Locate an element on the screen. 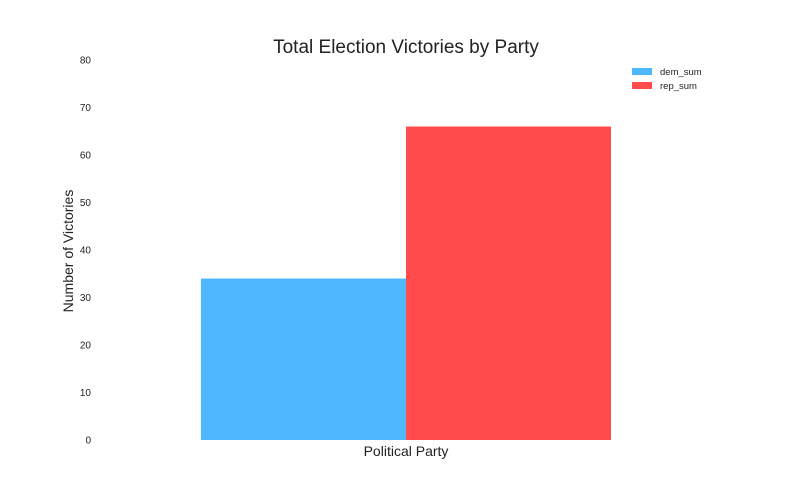 This screenshot has height=504, width=792. y-tick-label: 30 is located at coordinates (86, 298).